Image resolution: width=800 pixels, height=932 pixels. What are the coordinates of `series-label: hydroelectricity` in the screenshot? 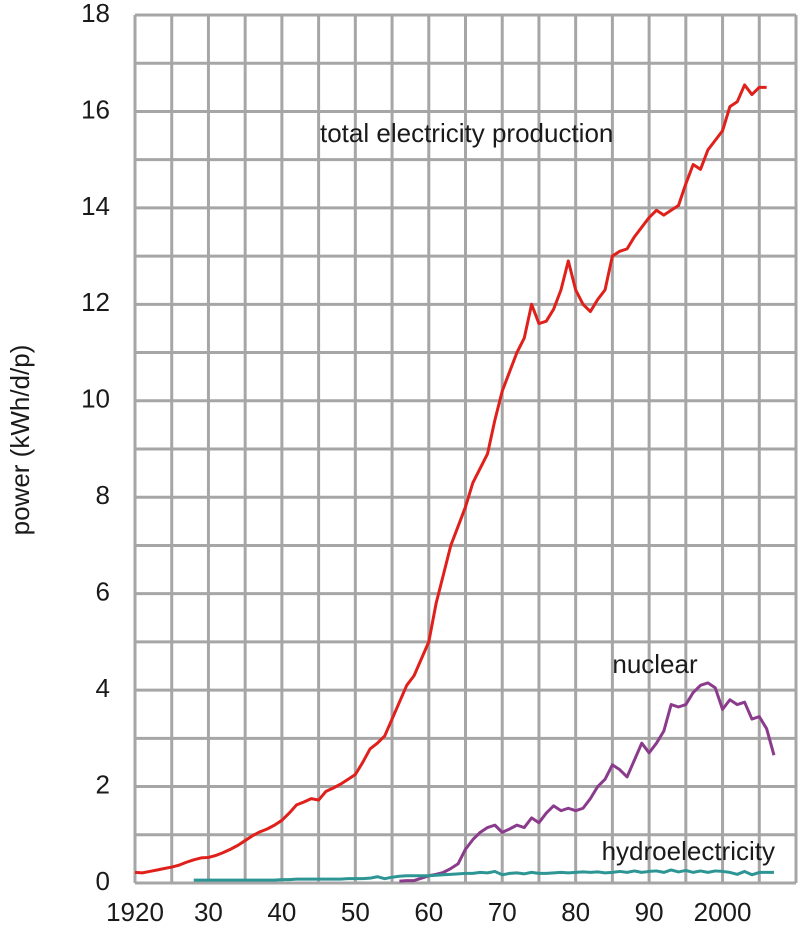 It's located at (688, 851).